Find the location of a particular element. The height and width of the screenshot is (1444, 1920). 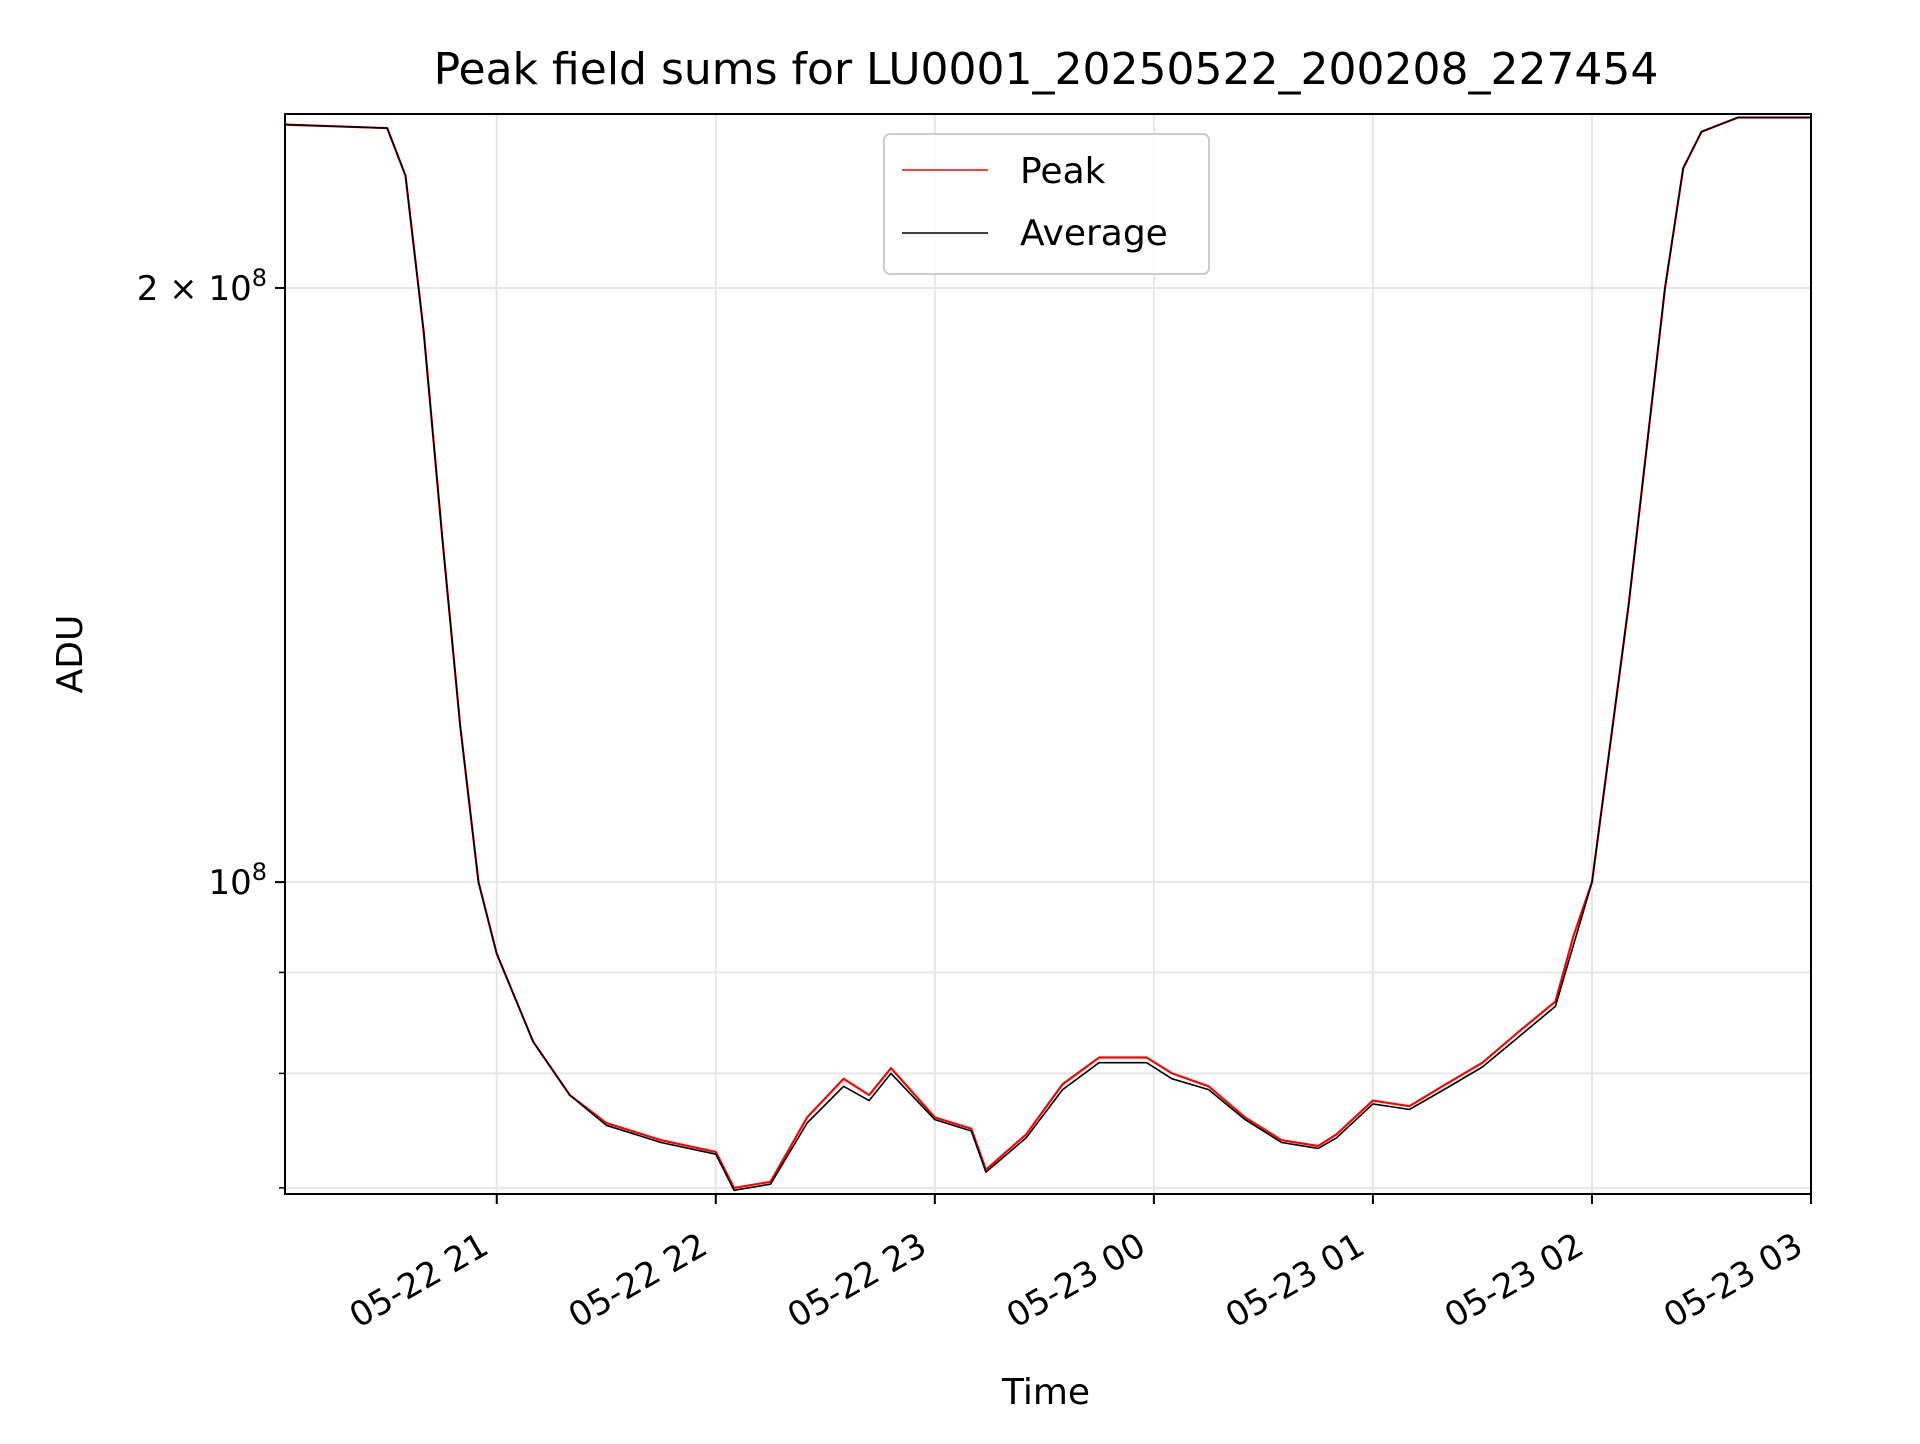

y-axis-ticks: 108 2 × 108 is located at coordinates (211, 726).